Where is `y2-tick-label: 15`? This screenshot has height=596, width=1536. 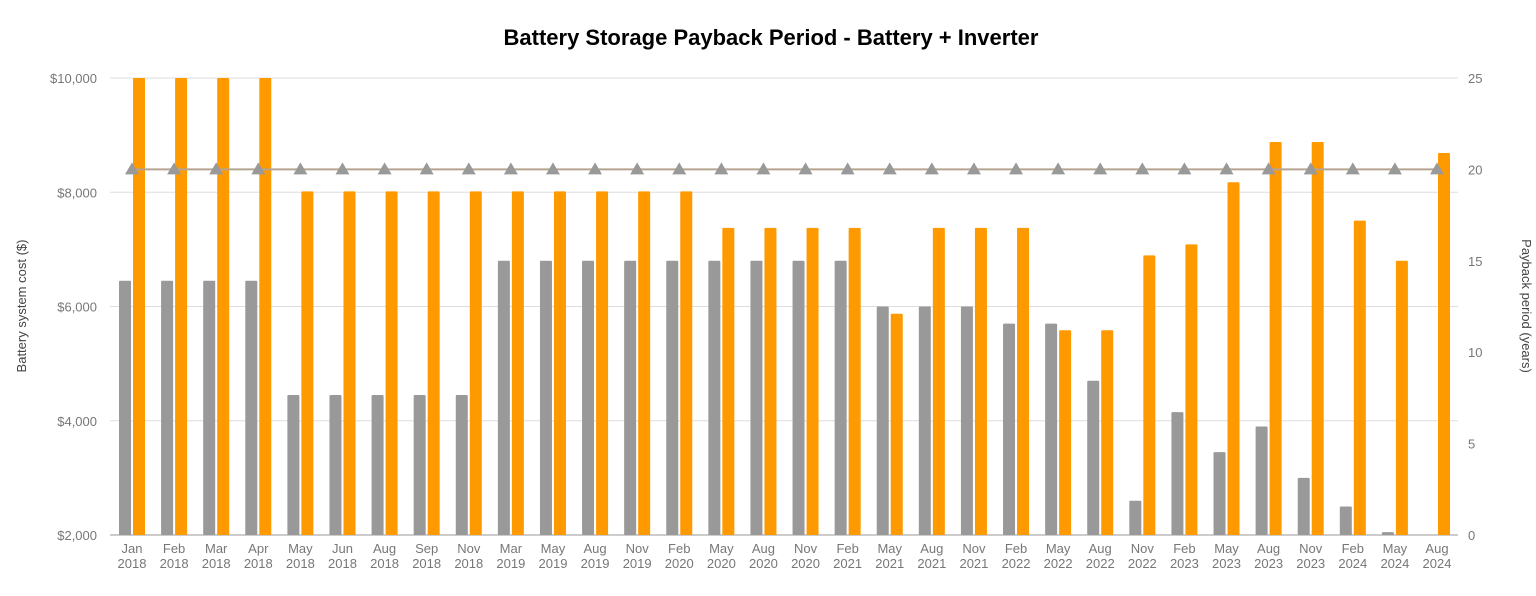
y2-tick-label: 15 is located at coordinates (1475, 261).